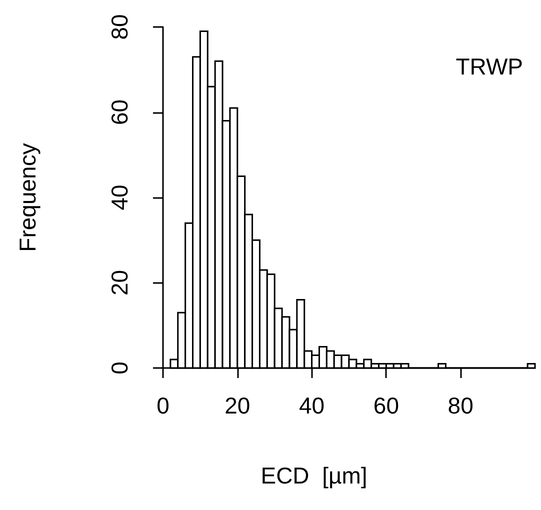  I want to click on x-axis-title: ECD [µm], so click(314, 475).